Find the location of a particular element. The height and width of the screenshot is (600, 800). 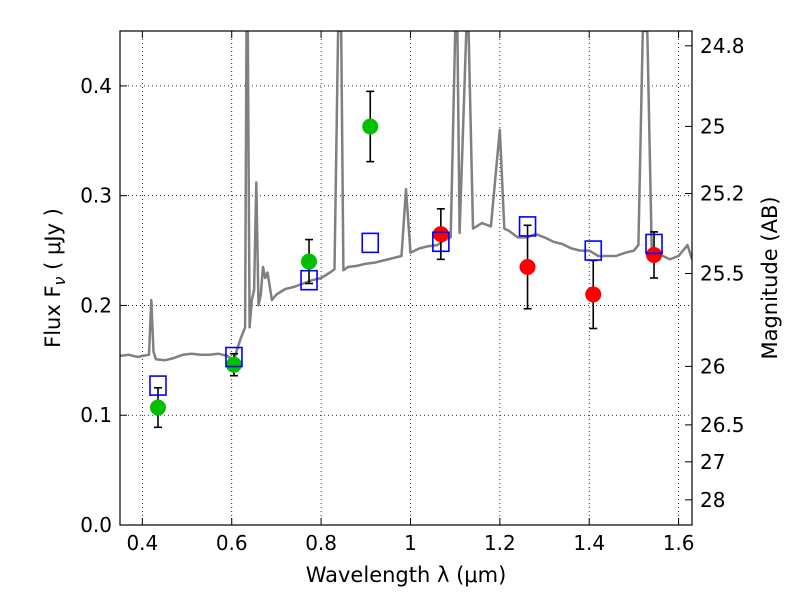

y-axis-label-sub: ν is located at coordinates (59, 280).